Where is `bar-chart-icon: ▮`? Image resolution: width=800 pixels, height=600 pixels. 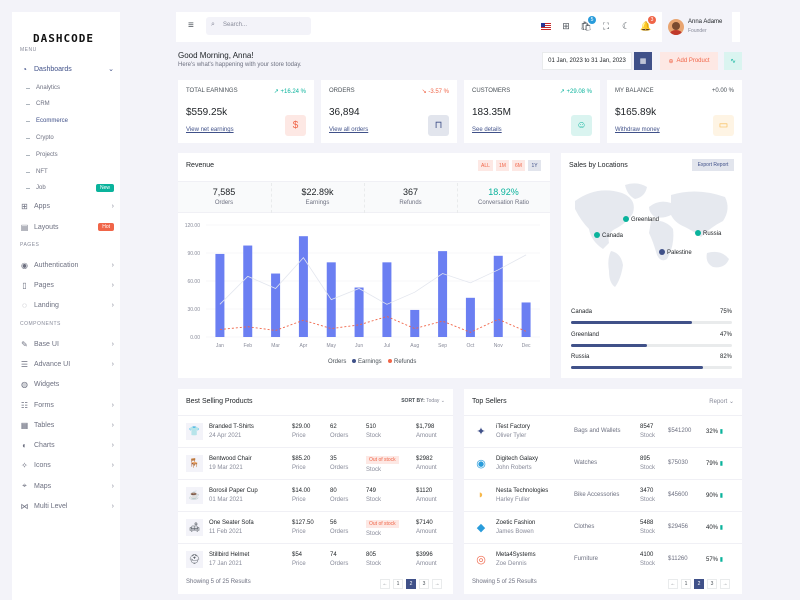 bar-chart-icon: ▮ is located at coordinates (721, 432).